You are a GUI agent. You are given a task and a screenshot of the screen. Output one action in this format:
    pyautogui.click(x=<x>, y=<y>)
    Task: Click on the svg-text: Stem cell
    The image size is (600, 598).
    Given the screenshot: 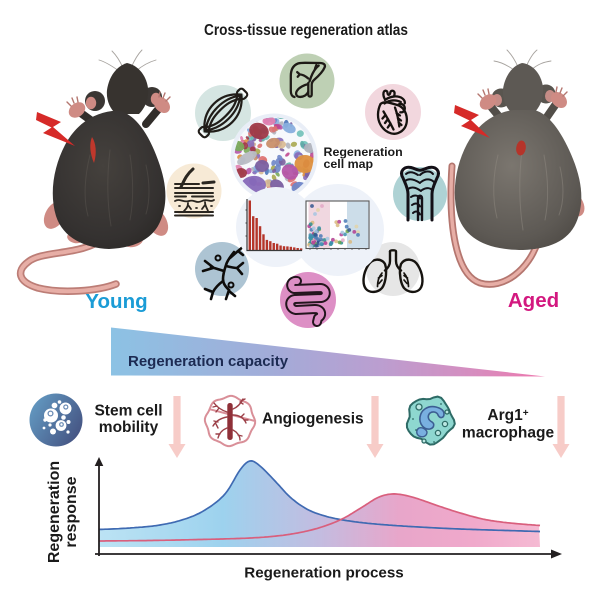 What is the action you would take?
    pyautogui.click(x=128, y=411)
    